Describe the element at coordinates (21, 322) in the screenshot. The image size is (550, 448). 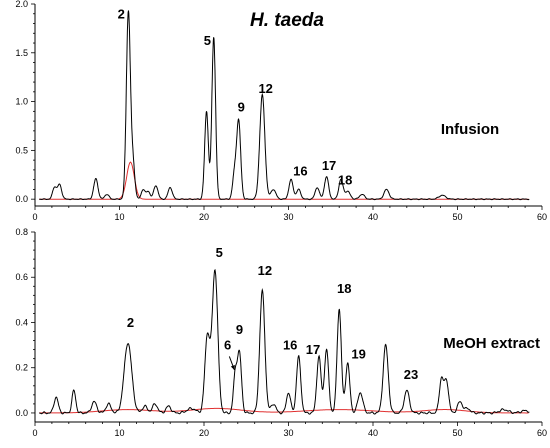
I see `y-tick-label: 0.4` at that location.